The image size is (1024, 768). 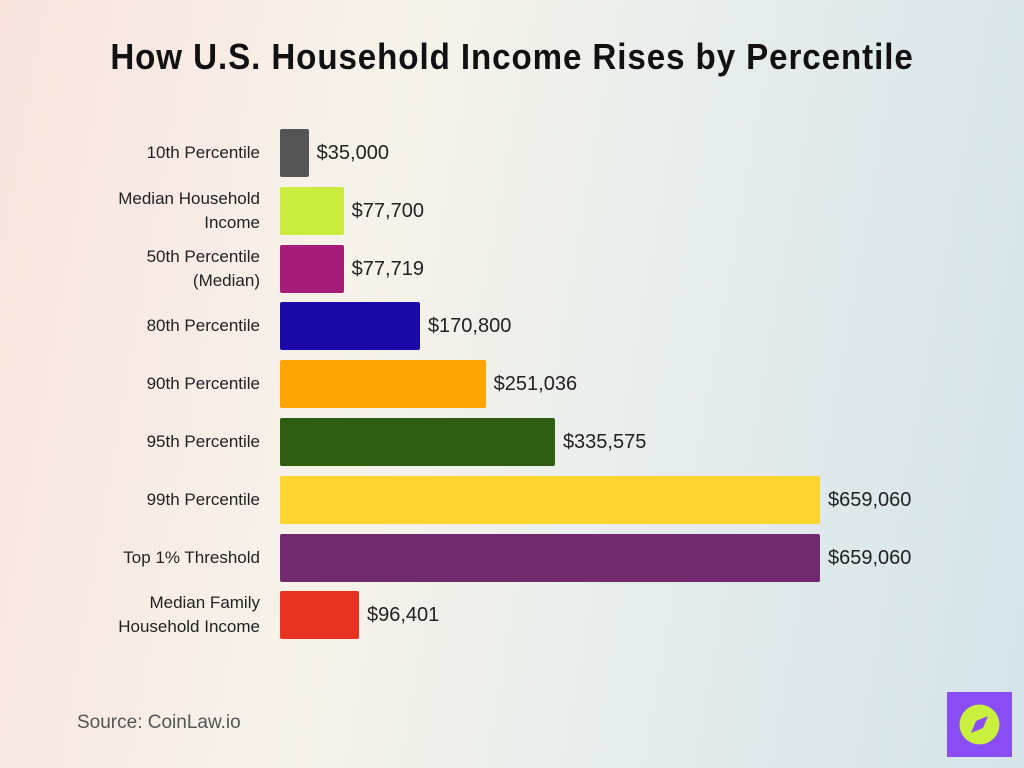 I want to click on logo-icon, so click(x=979, y=724).